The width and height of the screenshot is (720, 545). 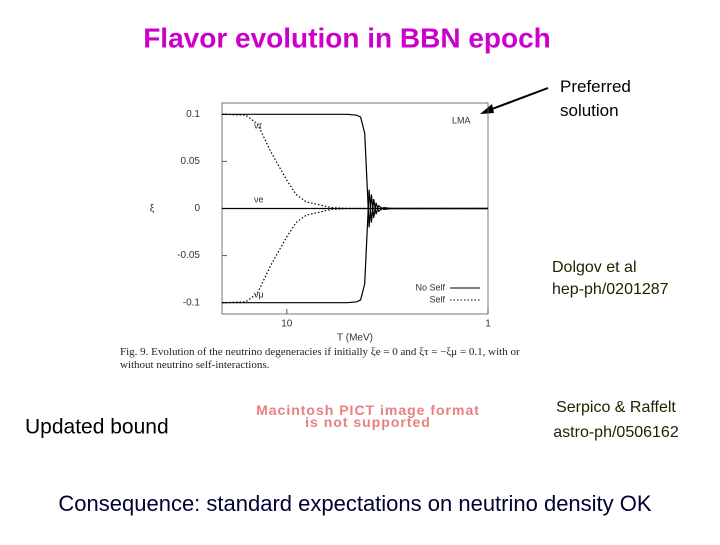 What do you see at coordinates (461, 120) in the screenshot?
I see `curve-label: LMA` at bounding box center [461, 120].